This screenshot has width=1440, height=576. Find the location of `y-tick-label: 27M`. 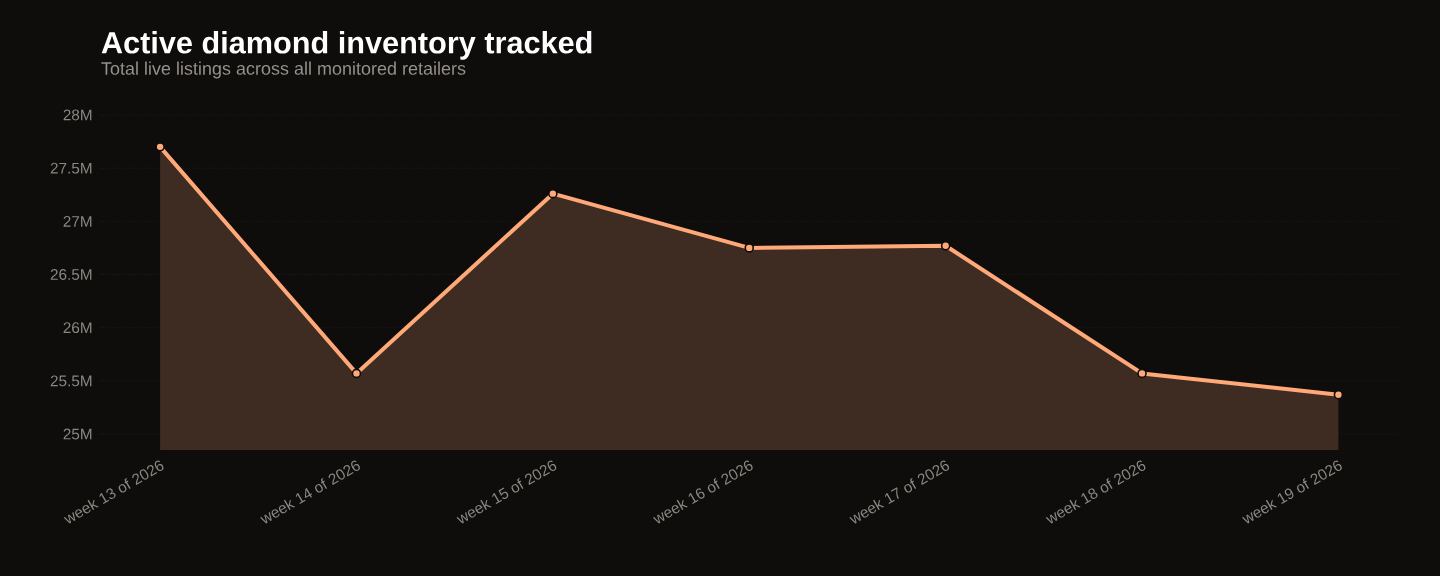

y-tick-label: 27M is located at coordinates (77, 221).